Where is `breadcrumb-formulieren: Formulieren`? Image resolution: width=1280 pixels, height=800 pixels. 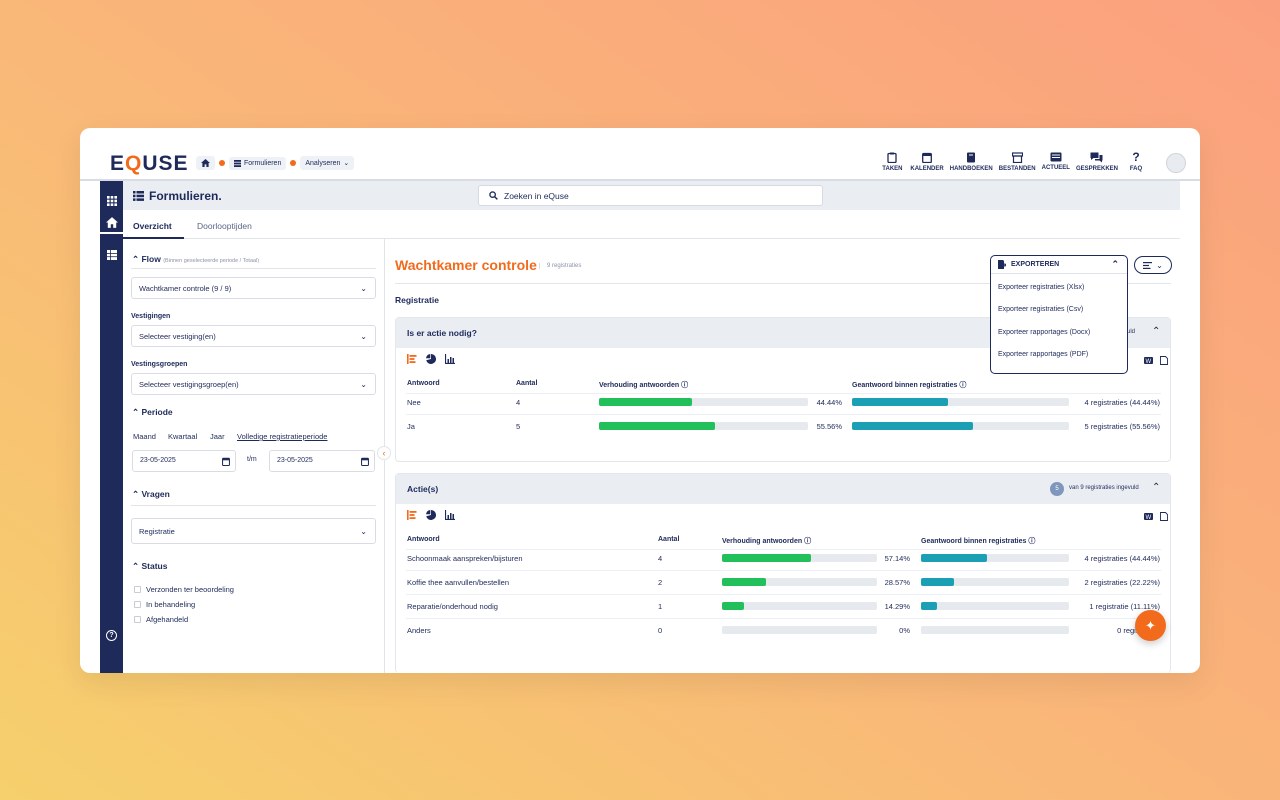 breadcrumb-formulieren: Formulieren is located at coordinates (258, 163).